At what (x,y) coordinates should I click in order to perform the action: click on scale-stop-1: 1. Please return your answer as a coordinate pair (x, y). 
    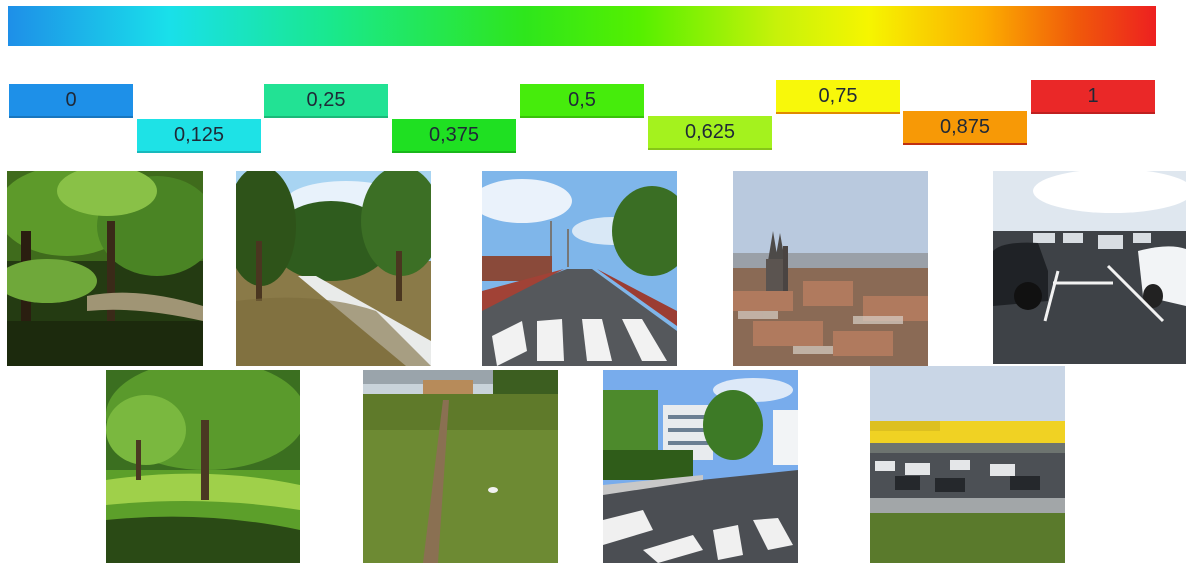
    Looking at the image, I should click on (1093, 97).